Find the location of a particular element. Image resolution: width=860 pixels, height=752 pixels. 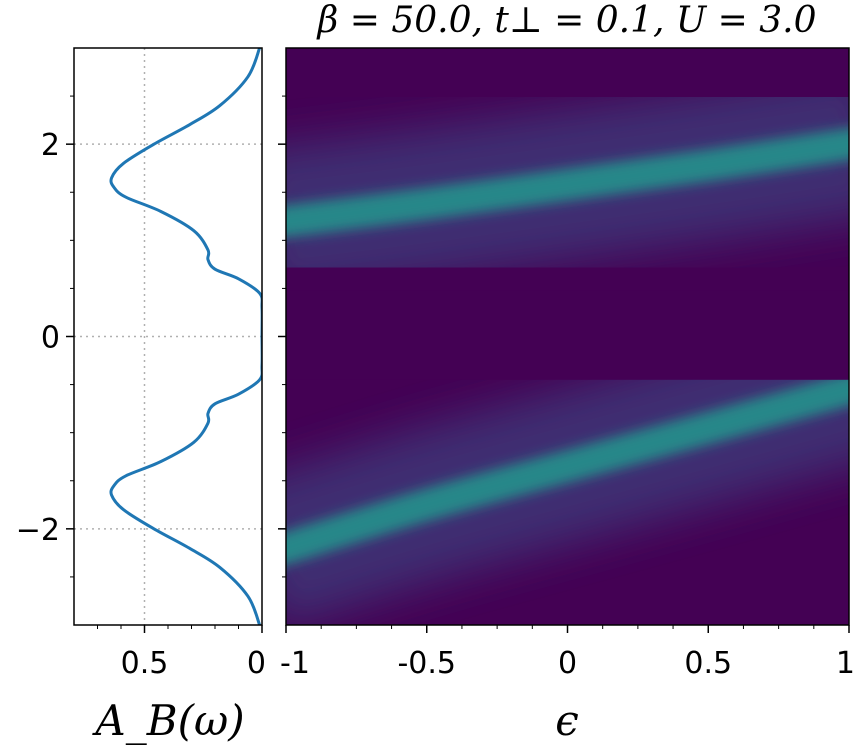

upper-band is located at coordinates (567, 183).